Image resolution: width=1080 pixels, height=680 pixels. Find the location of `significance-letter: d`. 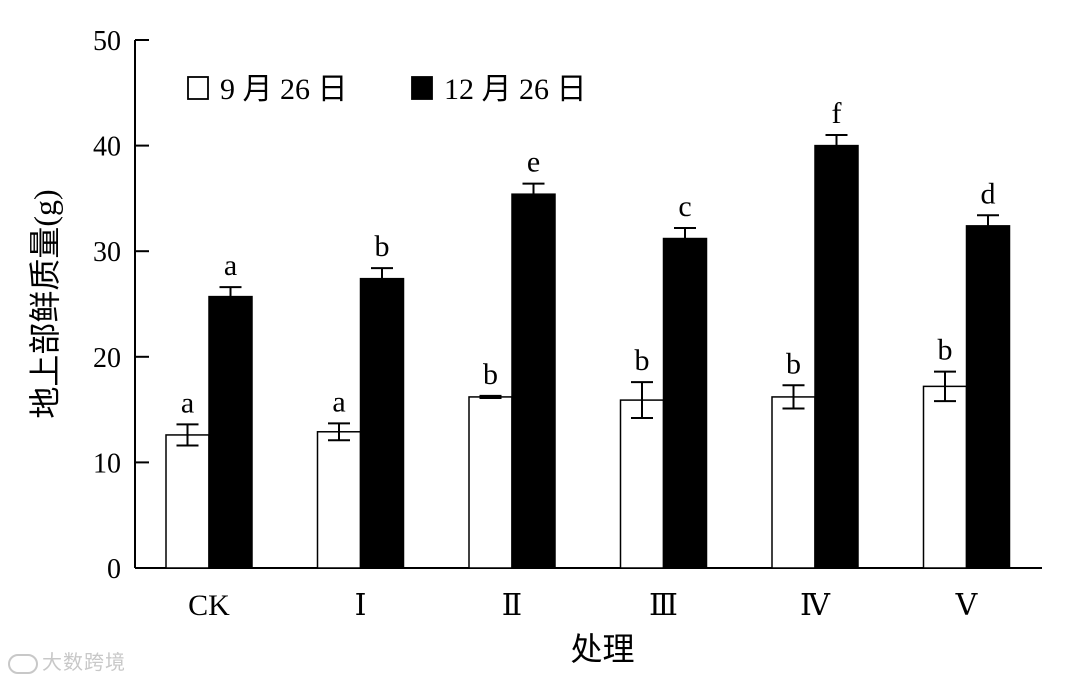

significance-letter: d is located at coordinates (988, 193).